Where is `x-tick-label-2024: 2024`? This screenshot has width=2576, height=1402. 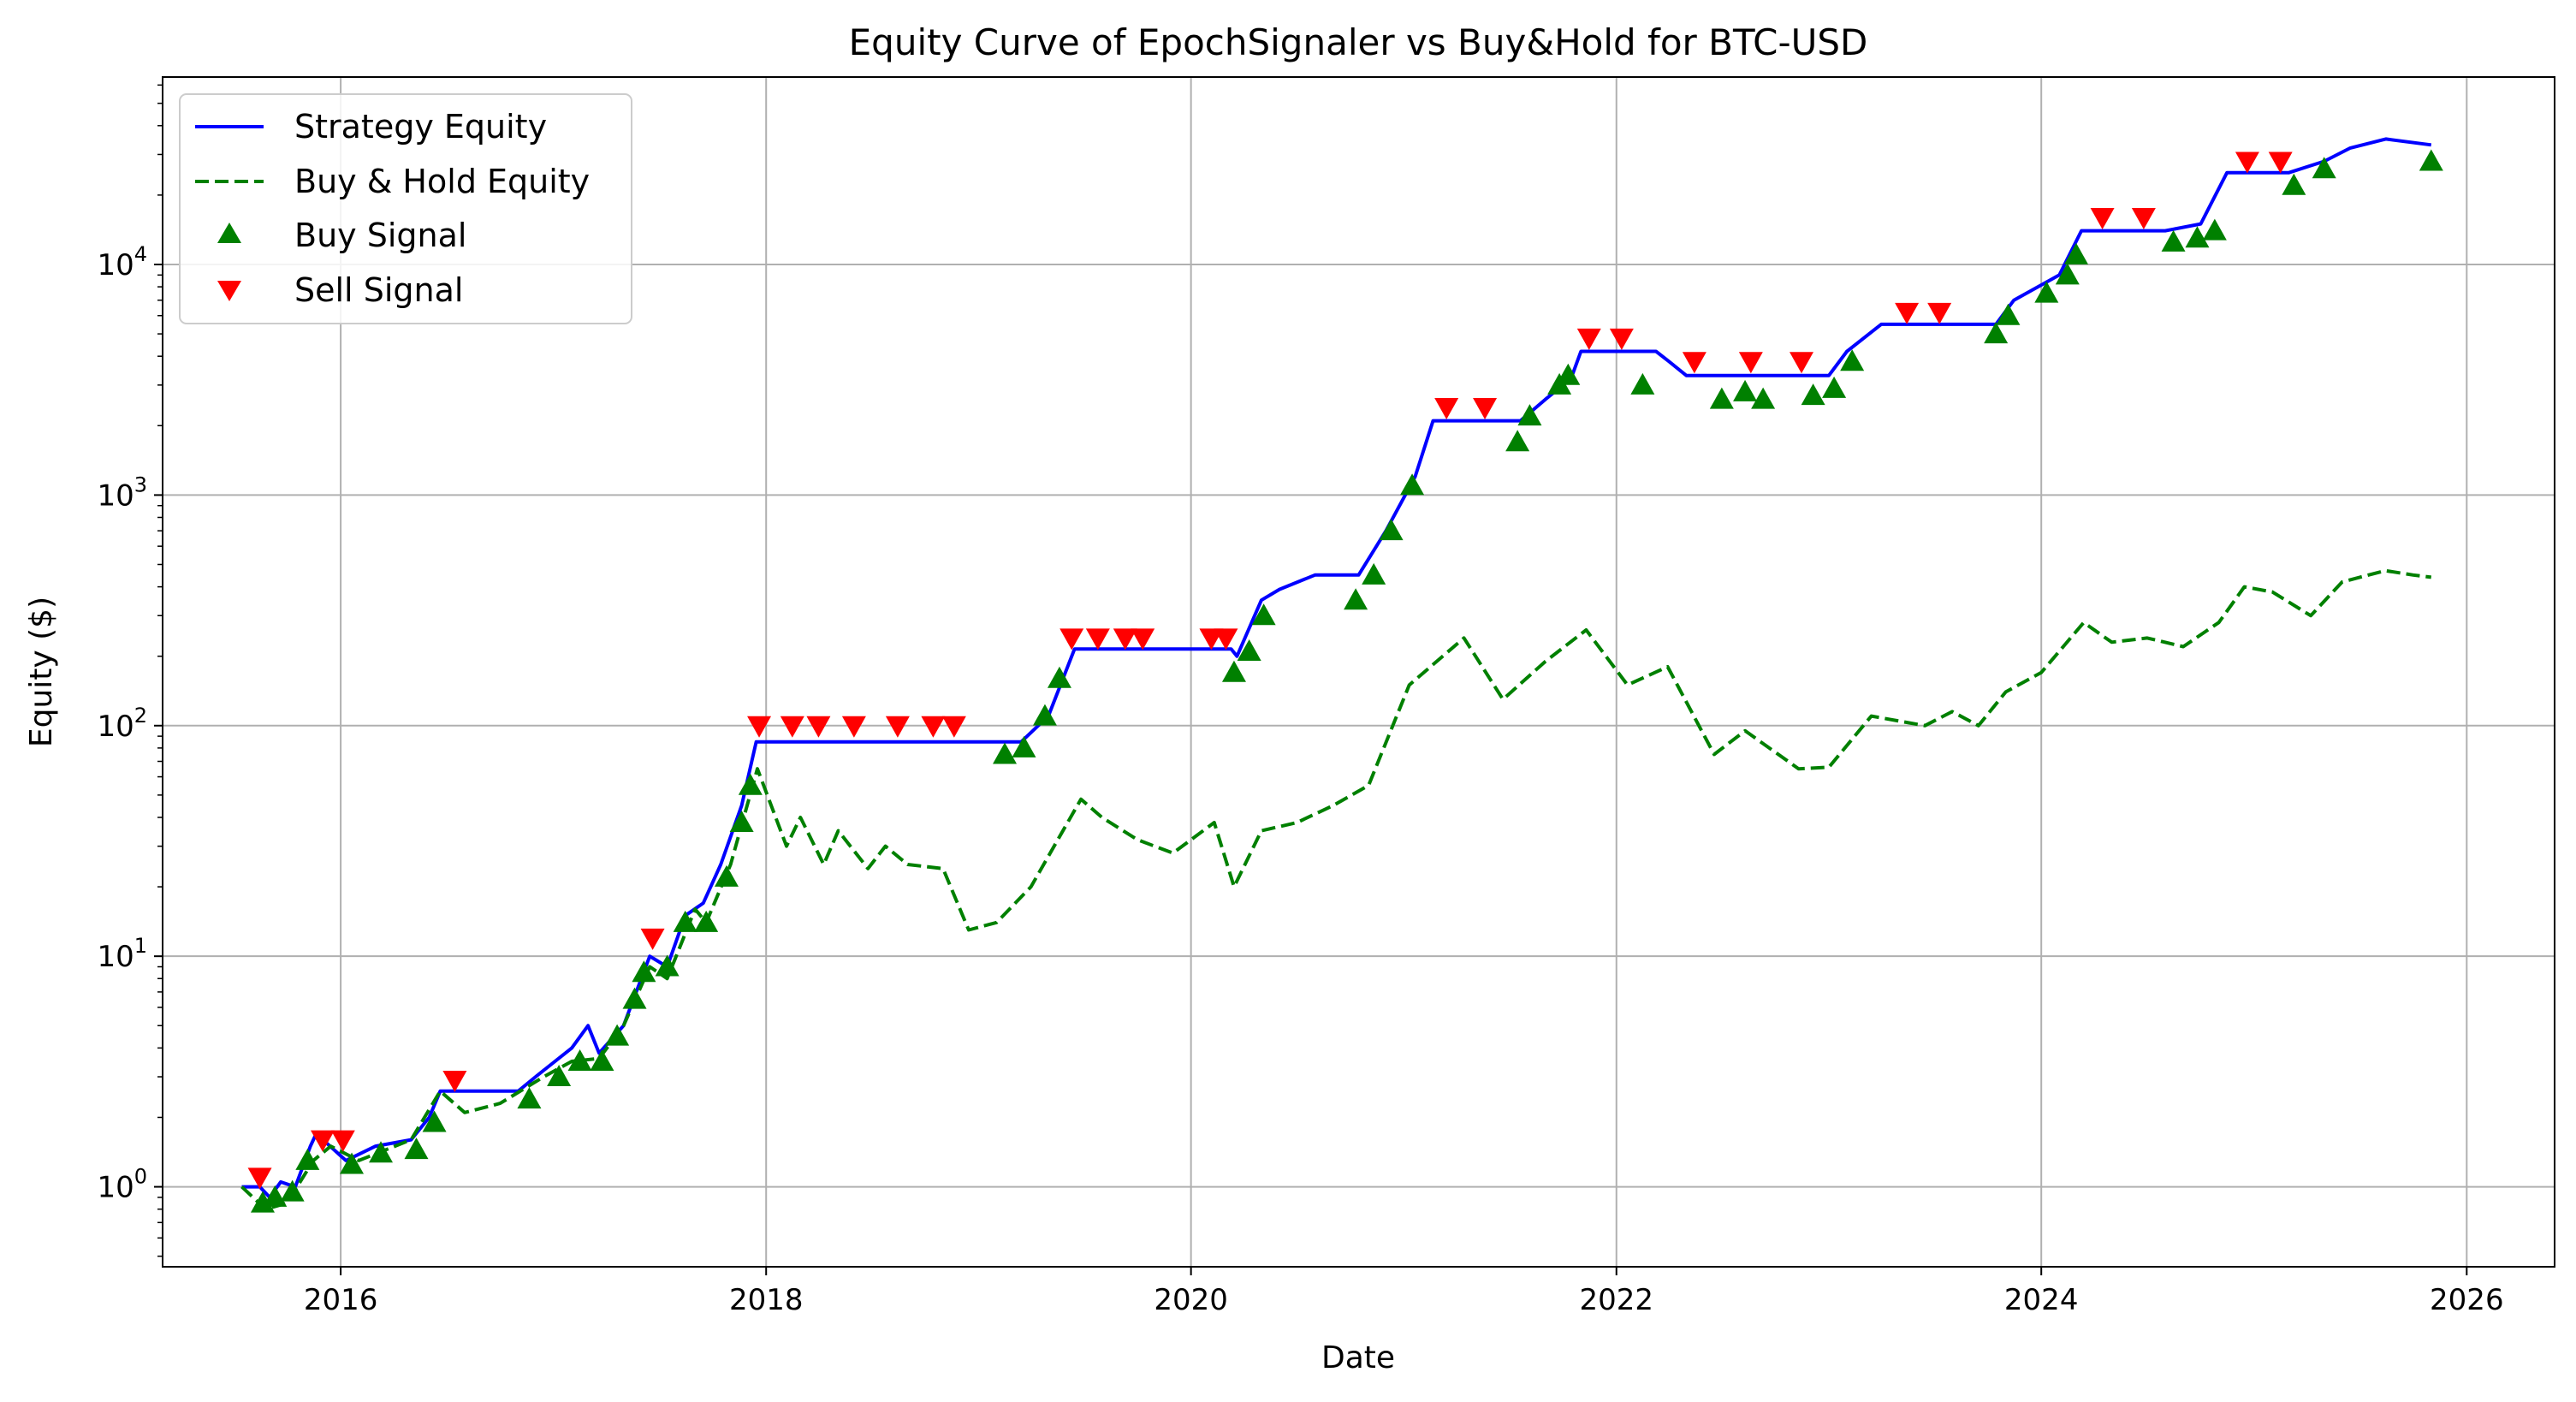 x-tick-label-2024: 2024 is located at coordinates (2041, 1300).